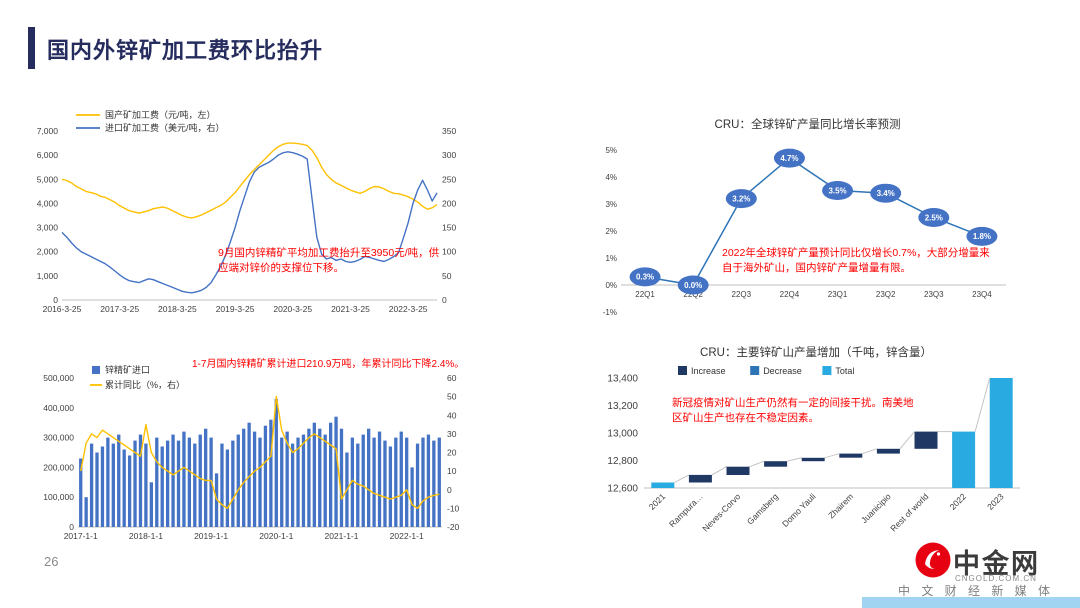  Describe the element at coordinates (276, 536) in the screenshot. I see `svg-text: 2020-1-1` at that location.